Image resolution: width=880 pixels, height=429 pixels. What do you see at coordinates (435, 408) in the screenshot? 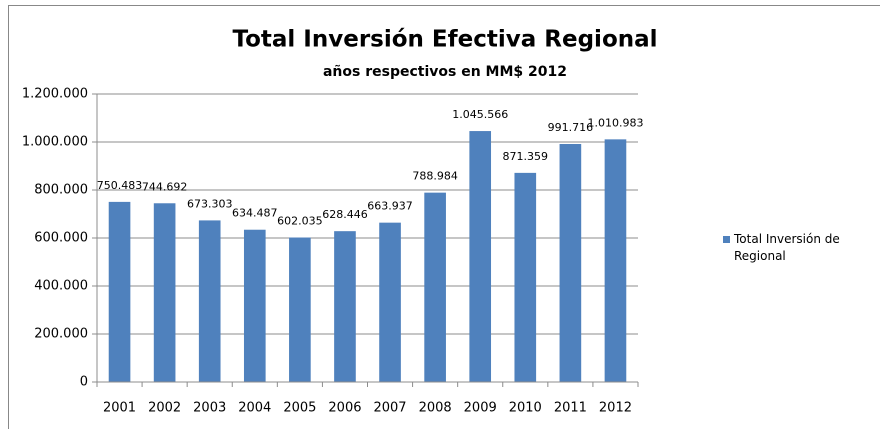
I see `x-tick-label: 2008` at bounding box center [435, 408].